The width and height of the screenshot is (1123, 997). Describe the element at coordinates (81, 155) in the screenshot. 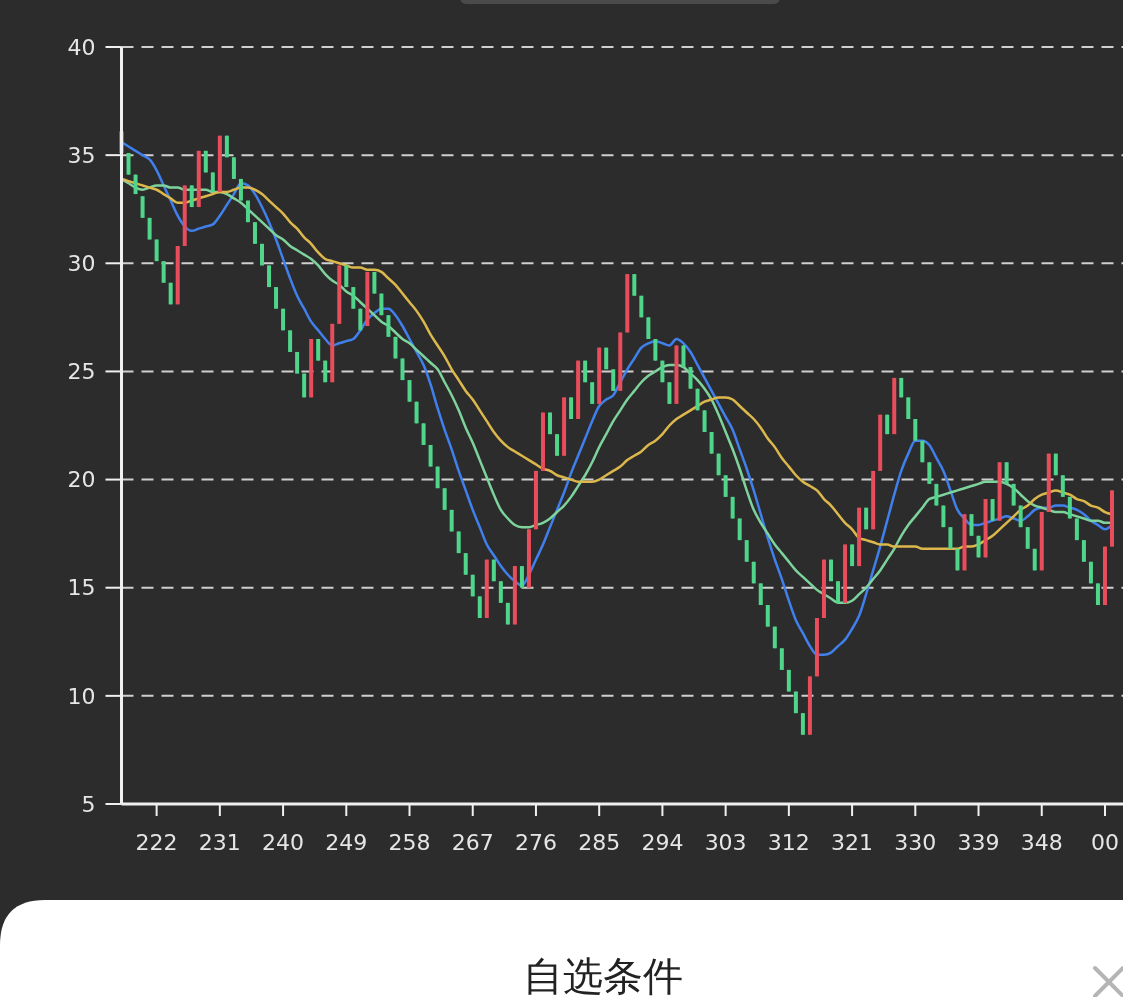

I see `y-tick-label: 35` at that location.